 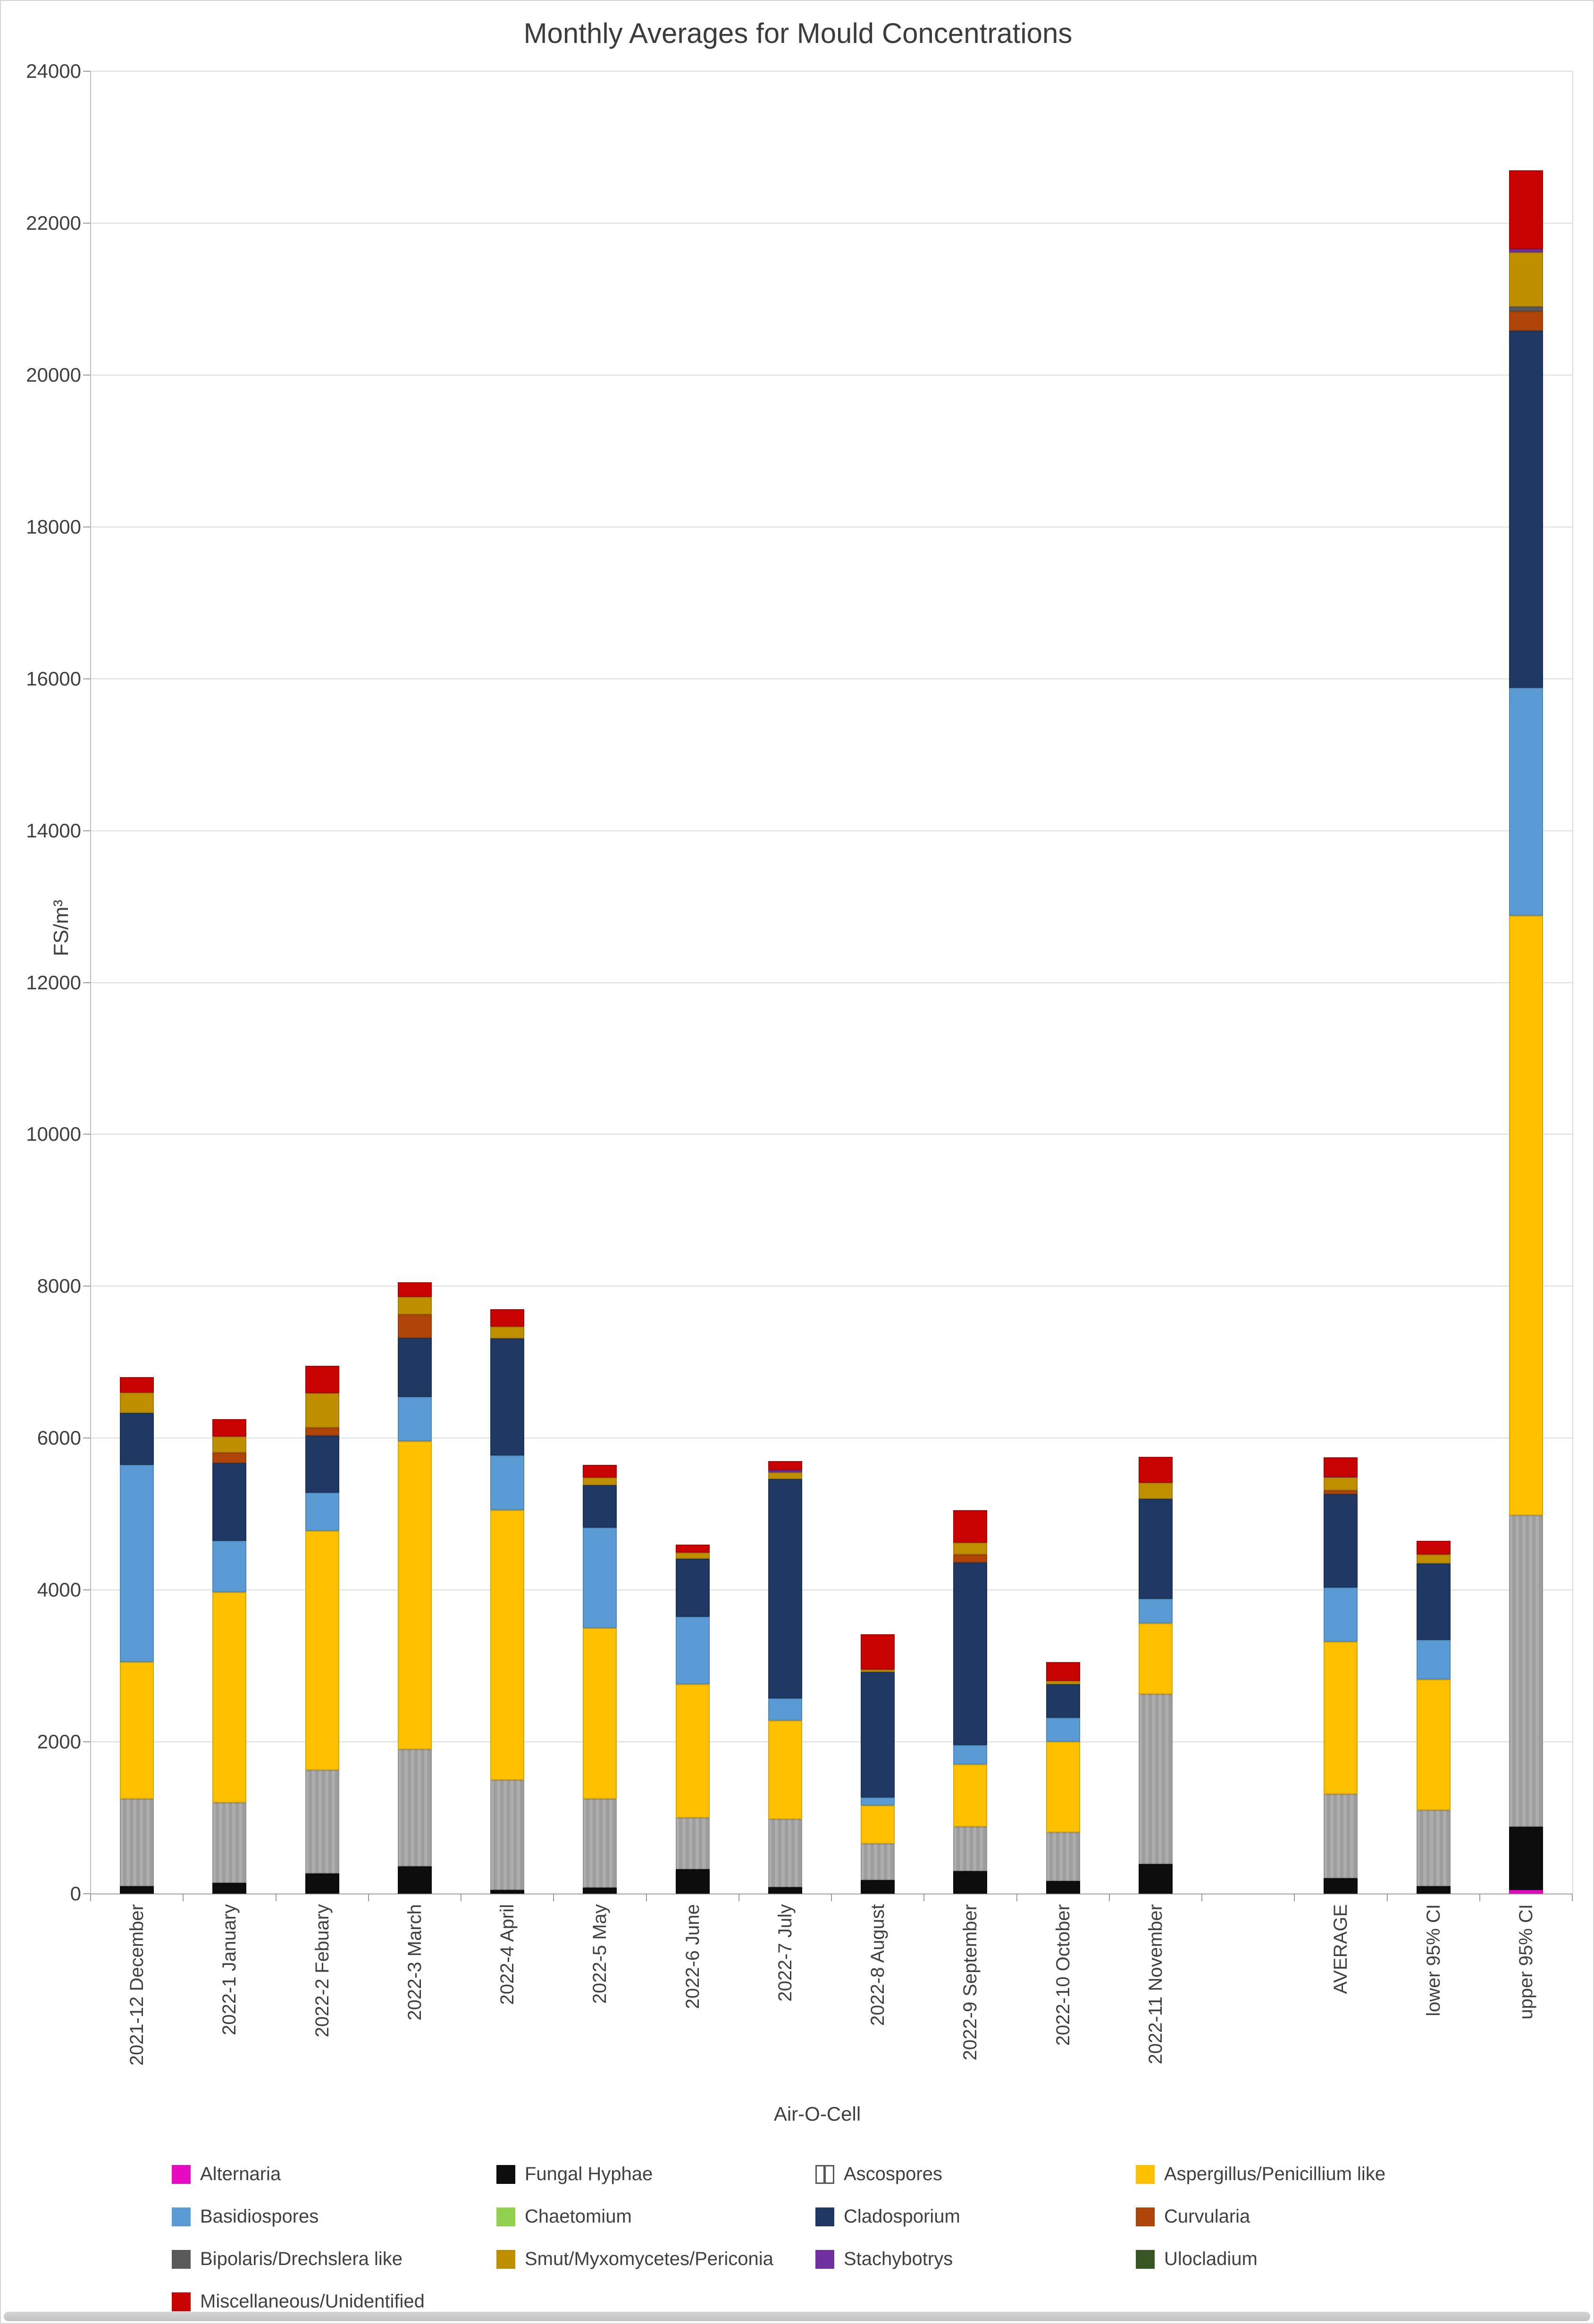 What do you see at coordinates (414, 1962) in the screenshot?
I see `x-category-label: 2022-3 March` at bounding box center [414, 1962].